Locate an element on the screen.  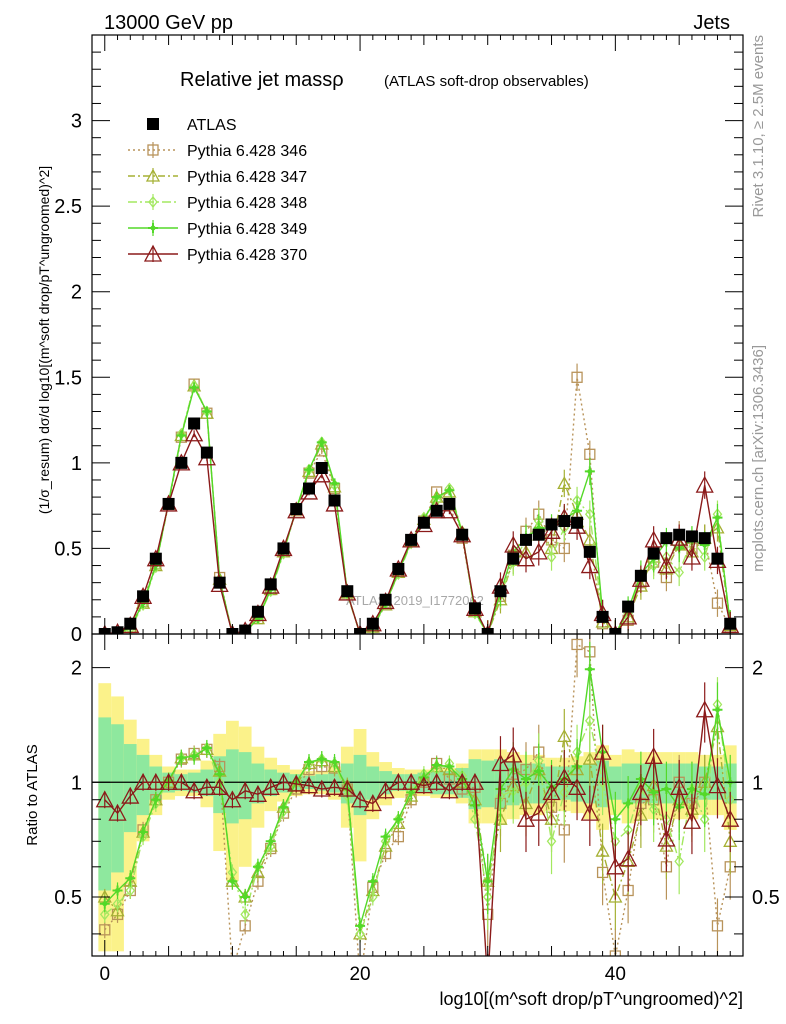
header-right: Jets is located at coordinates (711, 23).